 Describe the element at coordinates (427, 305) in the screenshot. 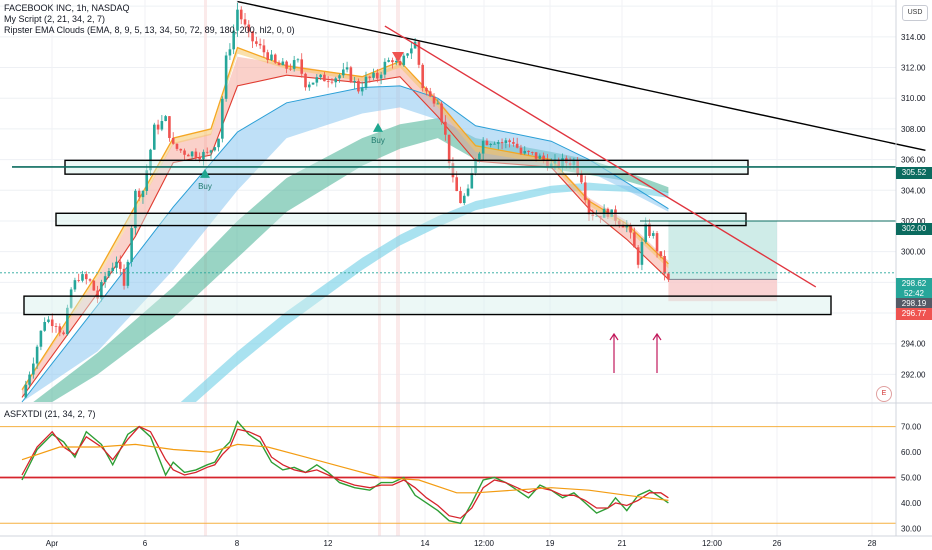

I see `zone-box` at that location.